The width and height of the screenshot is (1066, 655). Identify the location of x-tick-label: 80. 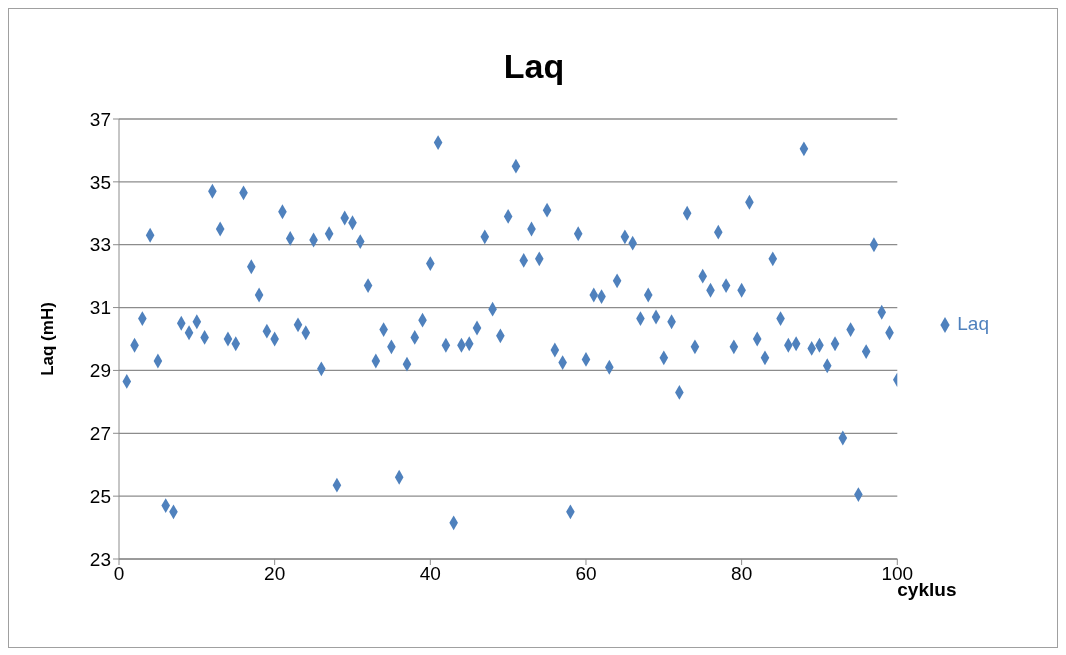
(742, 574).